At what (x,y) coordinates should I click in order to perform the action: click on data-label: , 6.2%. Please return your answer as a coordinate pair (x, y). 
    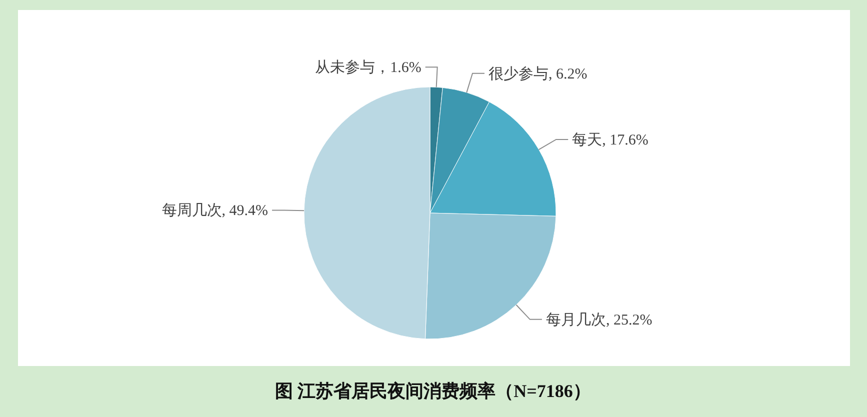
    Looking at the image, I should click on (568, 74).